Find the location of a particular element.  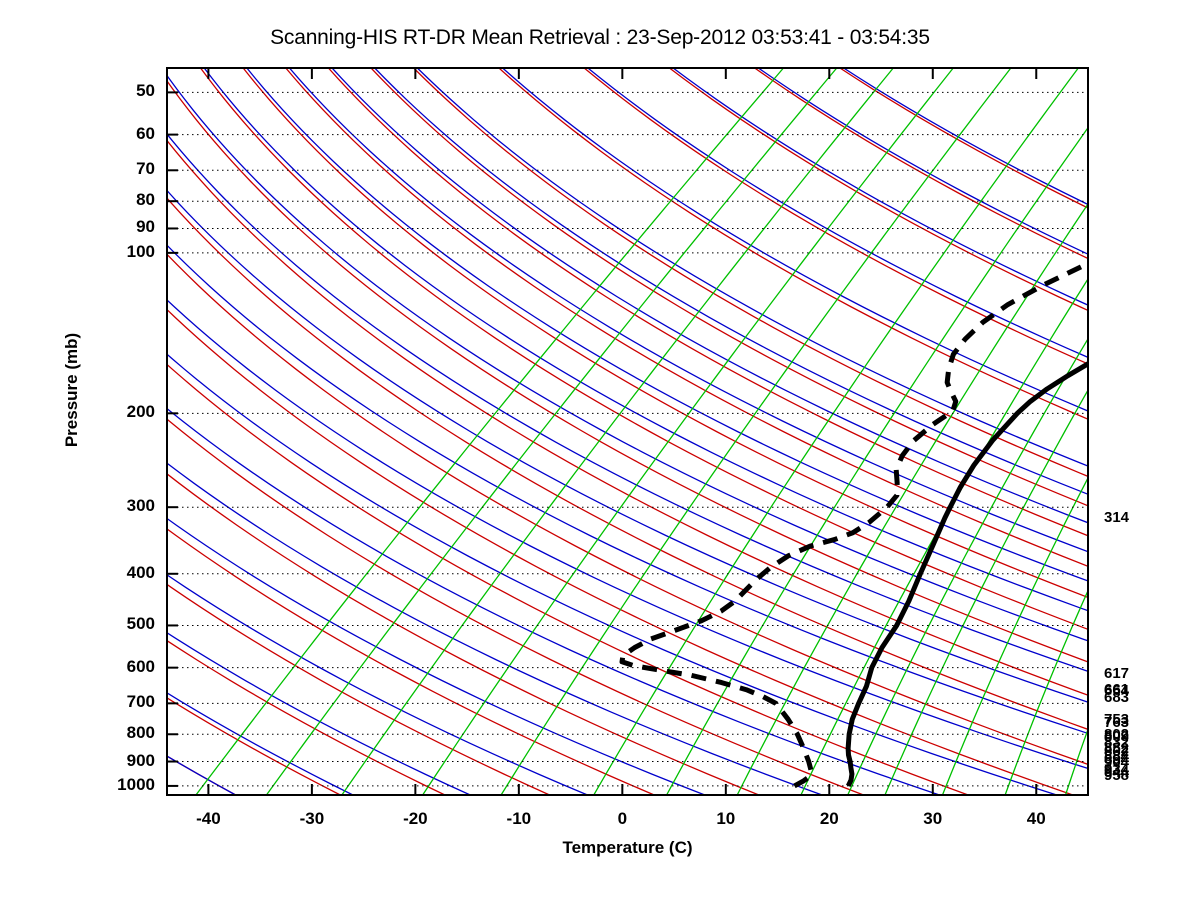

y-tick-label: 100 is located at coordinates (140, 251).